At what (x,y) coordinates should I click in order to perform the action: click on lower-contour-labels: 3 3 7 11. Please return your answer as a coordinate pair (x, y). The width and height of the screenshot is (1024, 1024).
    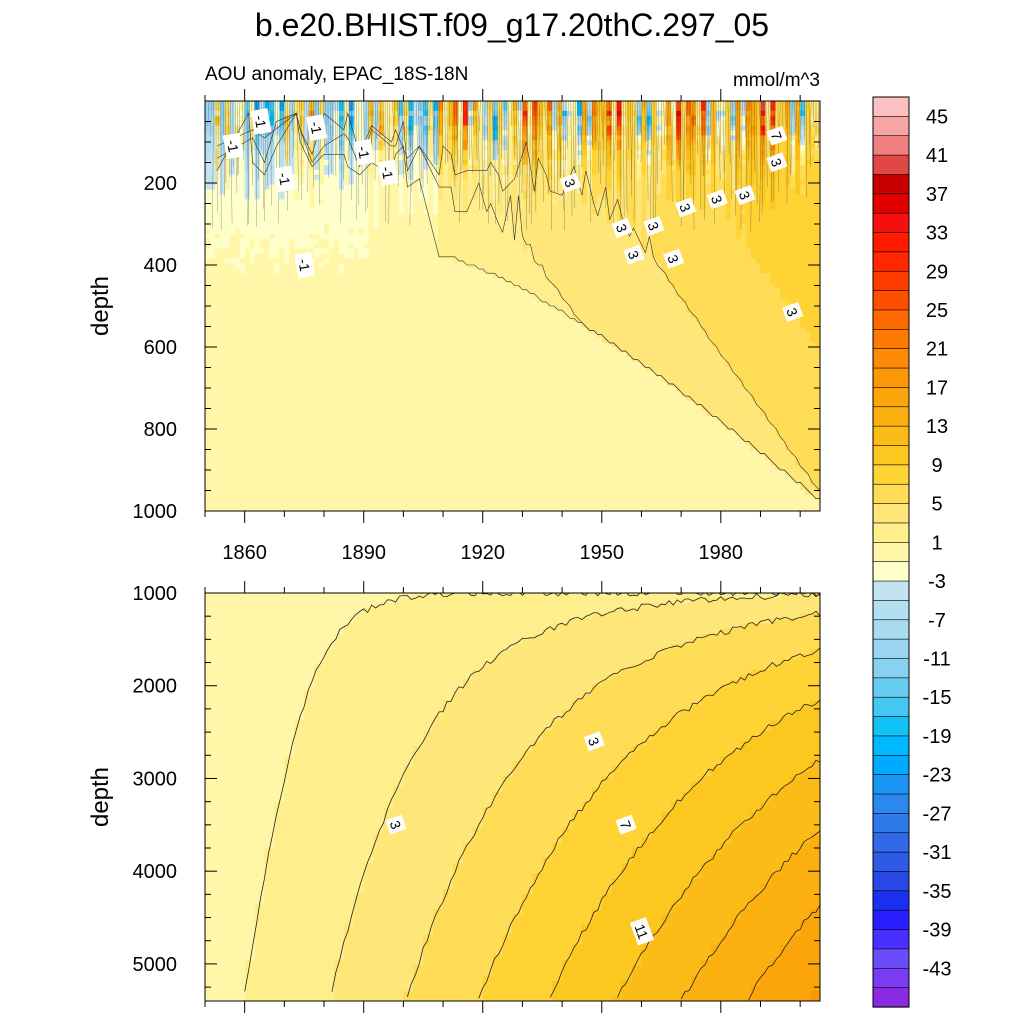
    Looking at the image, I should click on (520, 838).